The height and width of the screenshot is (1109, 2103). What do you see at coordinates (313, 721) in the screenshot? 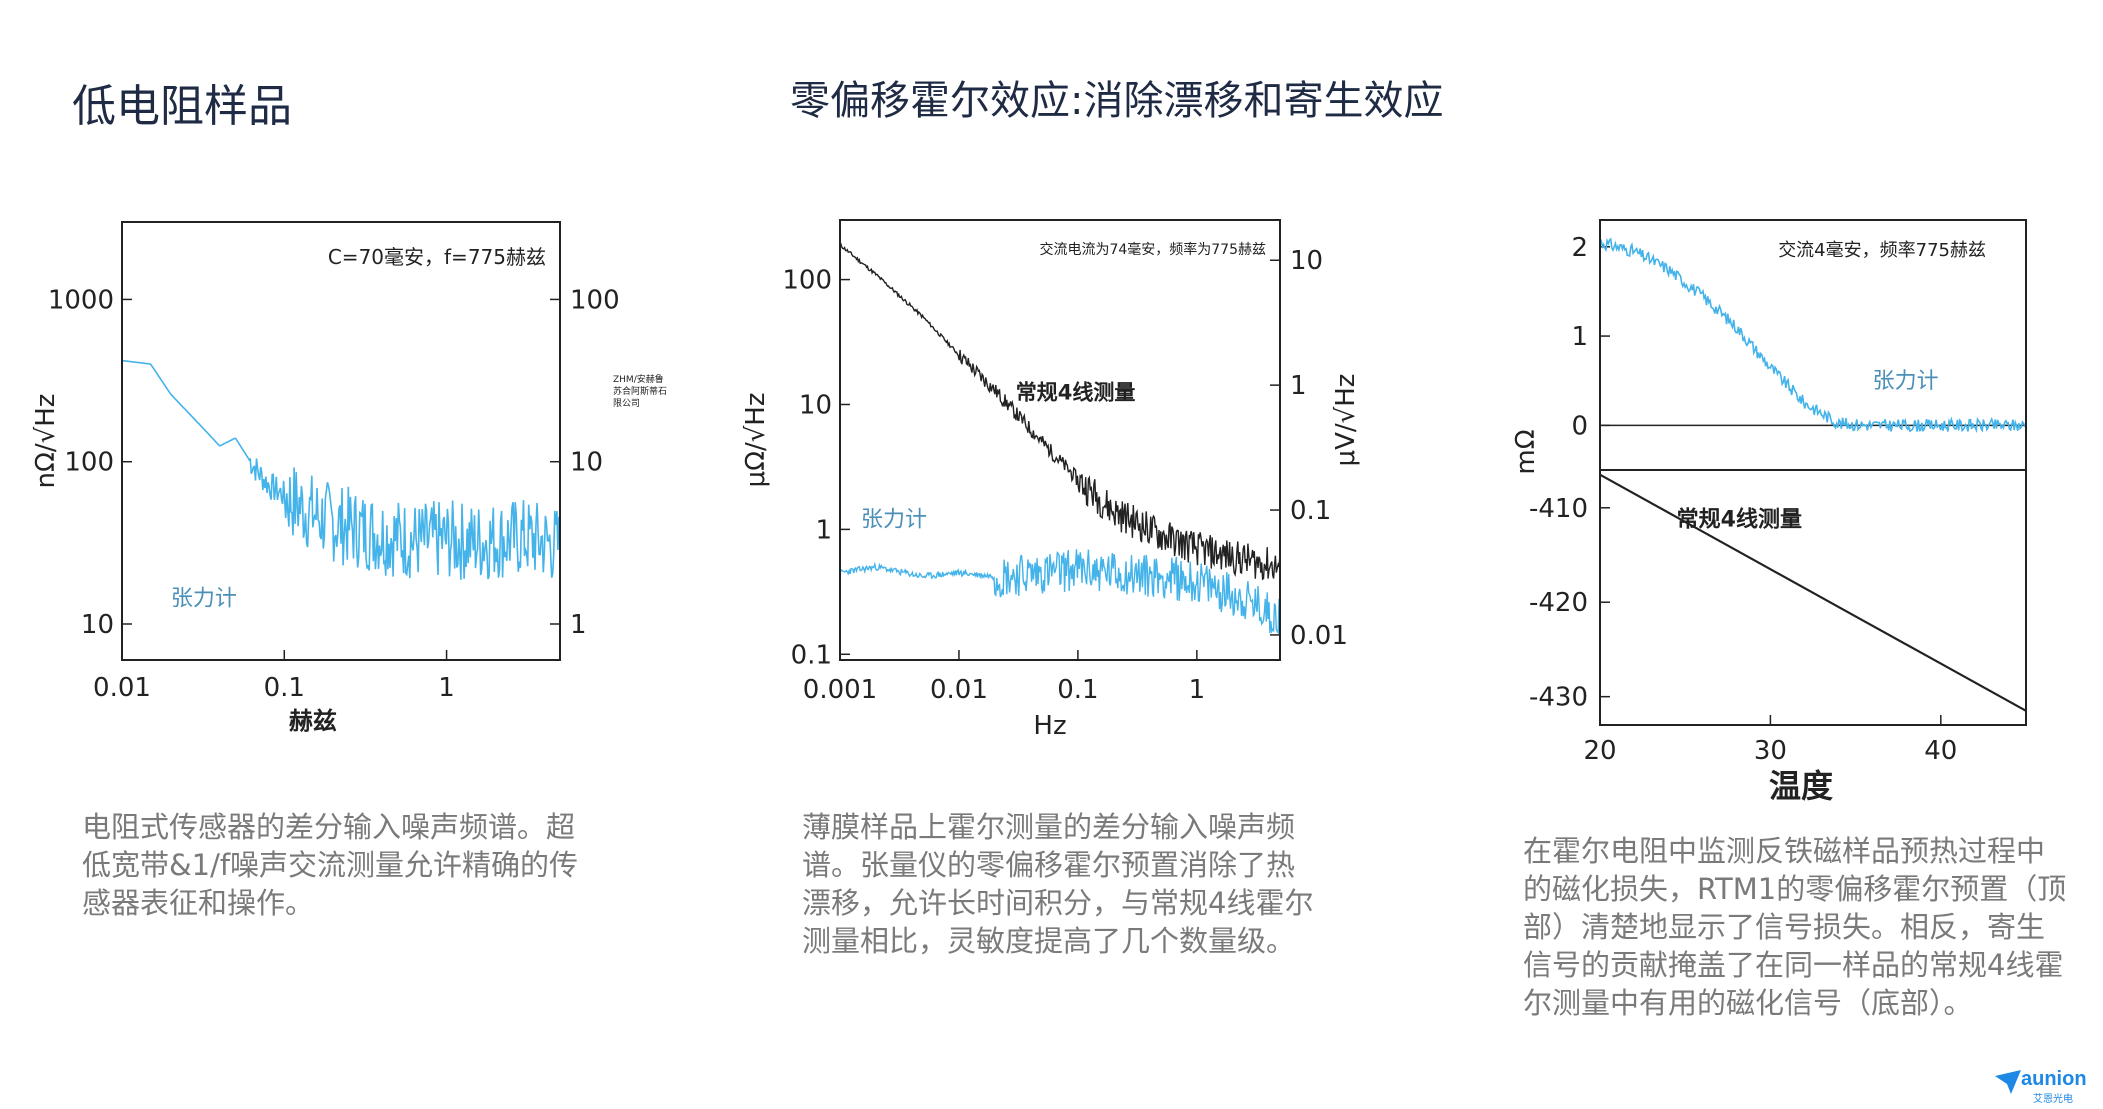
I see `x-axis-label: 赫兹` at bounding box center [313, 721].